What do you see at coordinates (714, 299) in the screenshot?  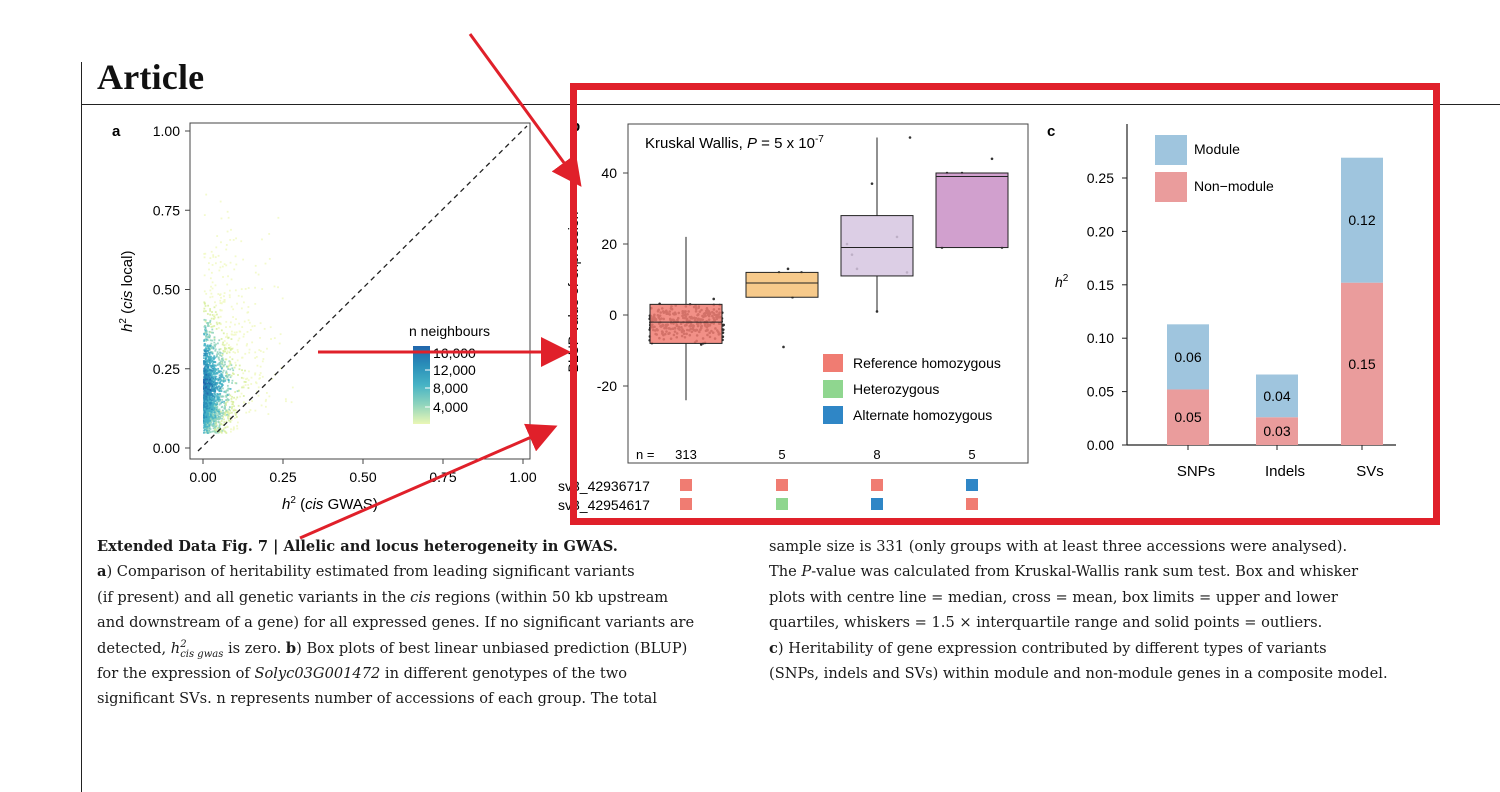 I see `jitter-point` at bounding box center [714, 299].